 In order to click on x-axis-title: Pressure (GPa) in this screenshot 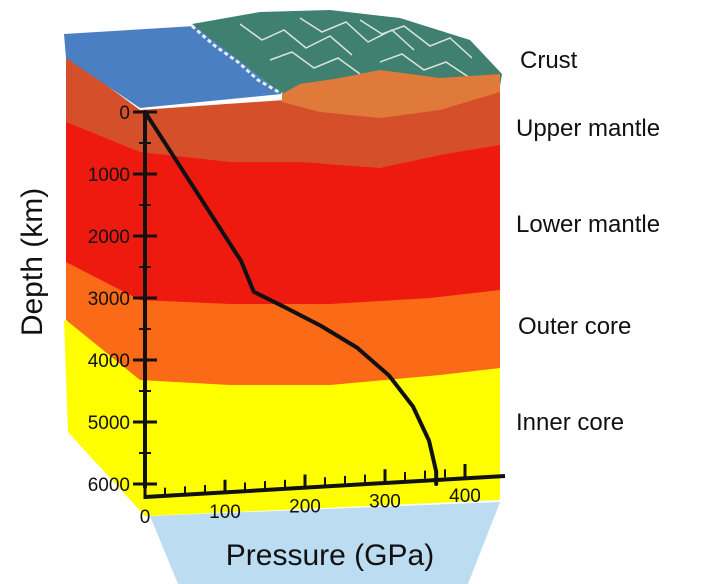, I will do `click(330, 555)`.